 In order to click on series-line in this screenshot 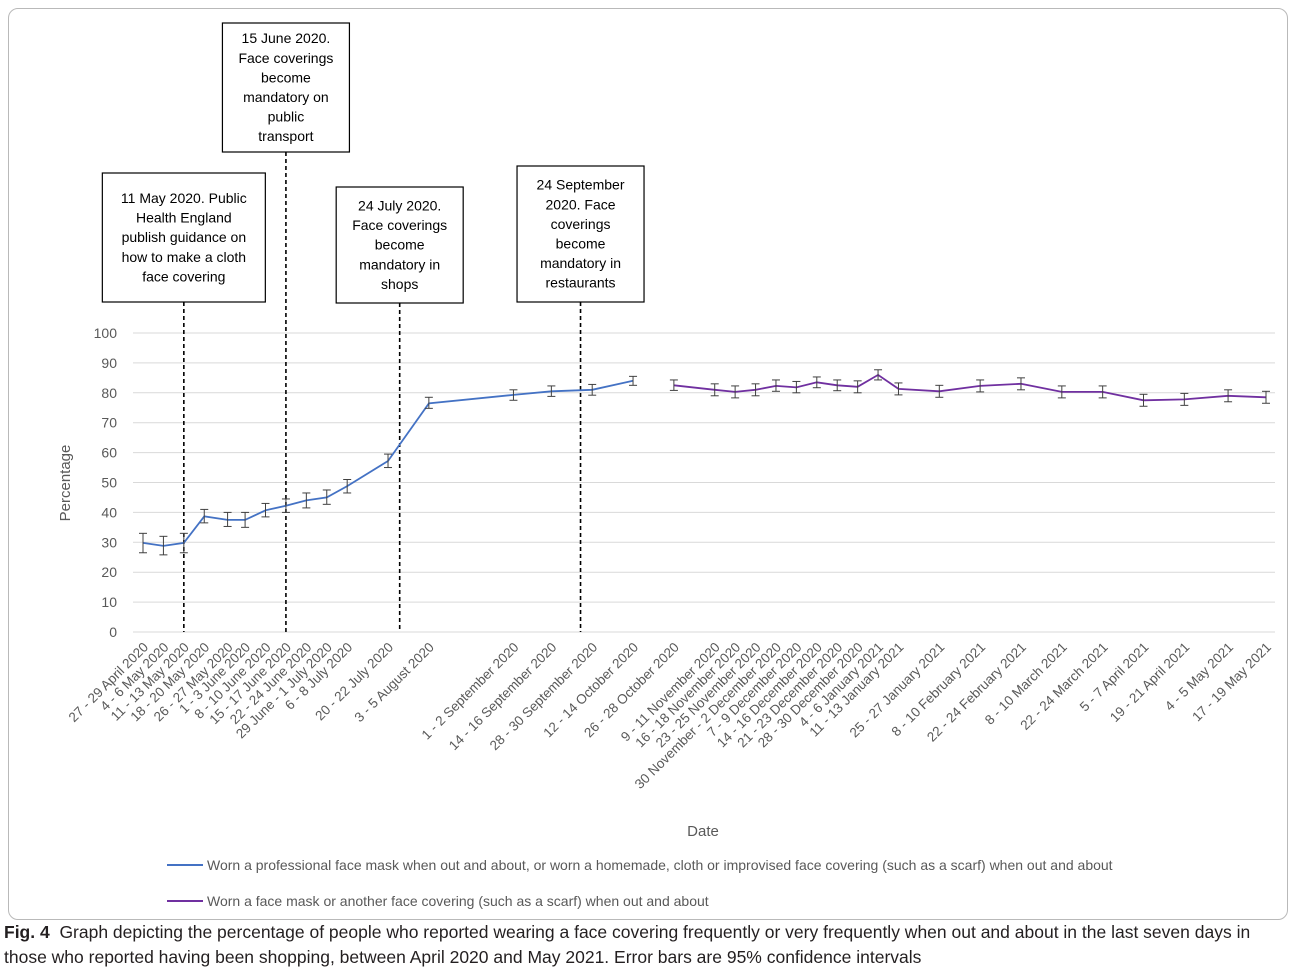, I will do `click(970, 387)`.